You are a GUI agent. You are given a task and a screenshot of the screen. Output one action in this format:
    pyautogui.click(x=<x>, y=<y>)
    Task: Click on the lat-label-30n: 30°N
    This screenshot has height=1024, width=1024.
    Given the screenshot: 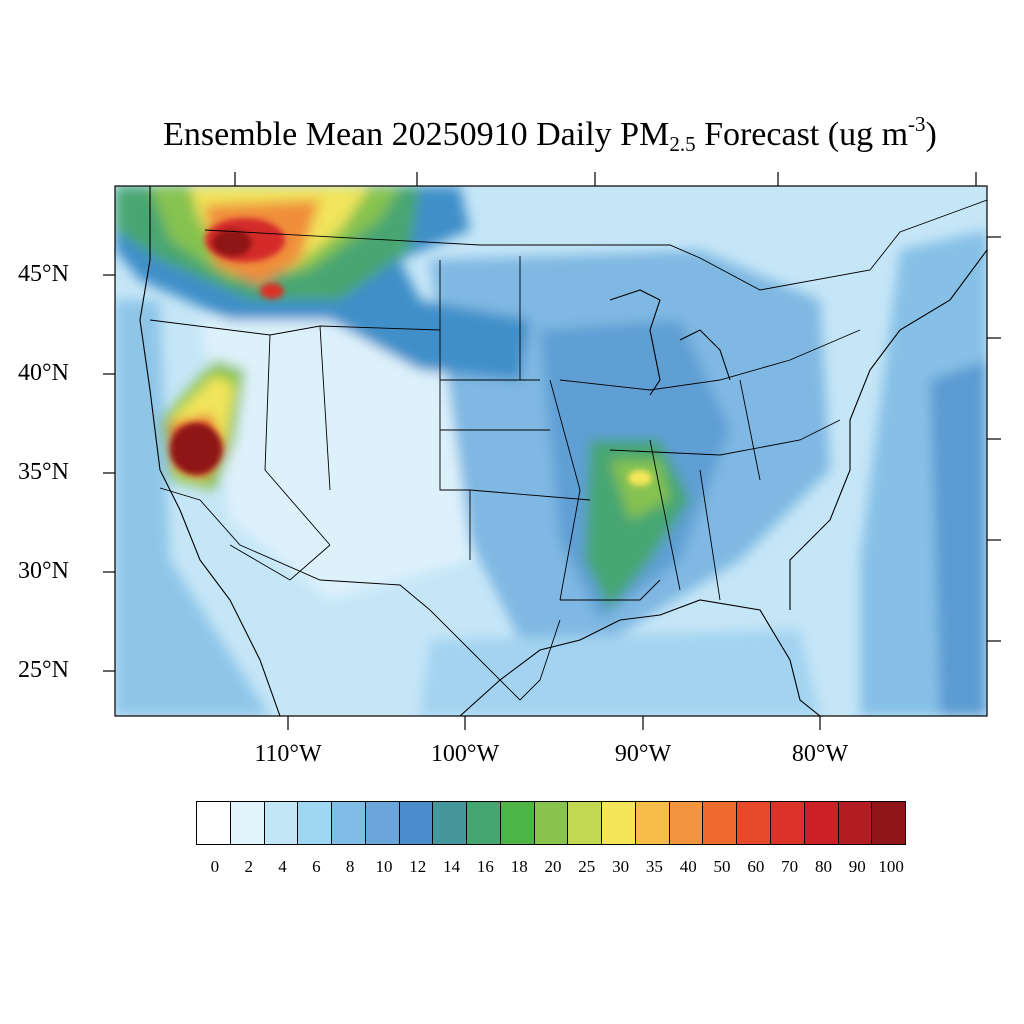 What is the action you would take?
    pyautogui.click(x=43, y=571)
    